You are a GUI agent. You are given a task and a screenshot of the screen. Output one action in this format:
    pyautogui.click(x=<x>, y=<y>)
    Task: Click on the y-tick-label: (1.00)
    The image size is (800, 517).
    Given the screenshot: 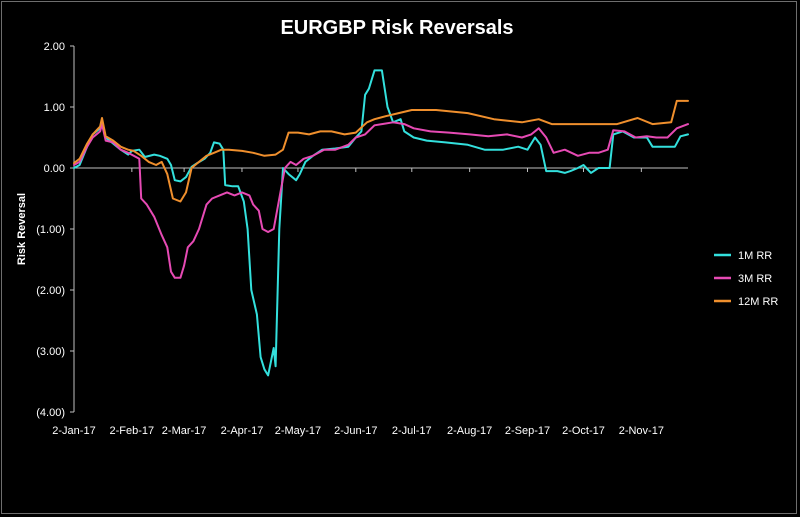 What is the action you would take?
    pyautogui.click(x=50, y=230)
    